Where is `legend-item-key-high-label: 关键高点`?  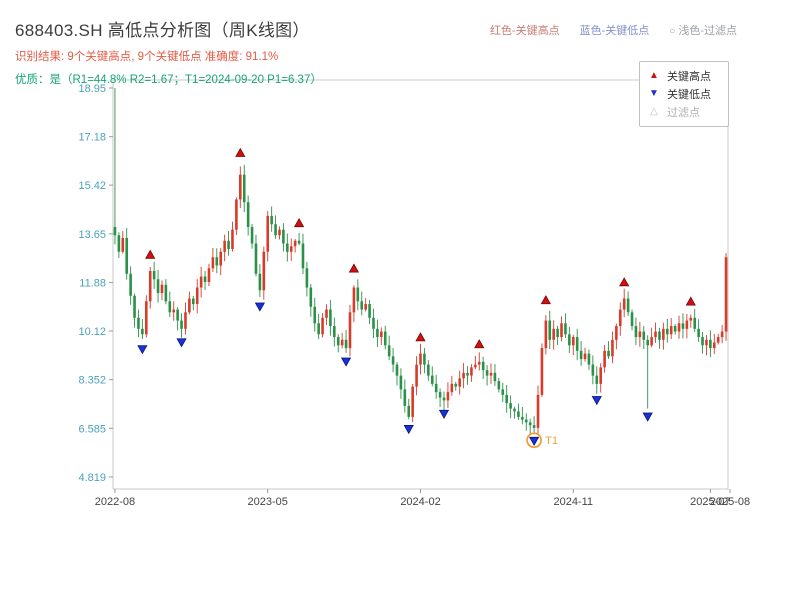 legend-item-key-high-label: 关键高点 is located at coordinates (689, 77).